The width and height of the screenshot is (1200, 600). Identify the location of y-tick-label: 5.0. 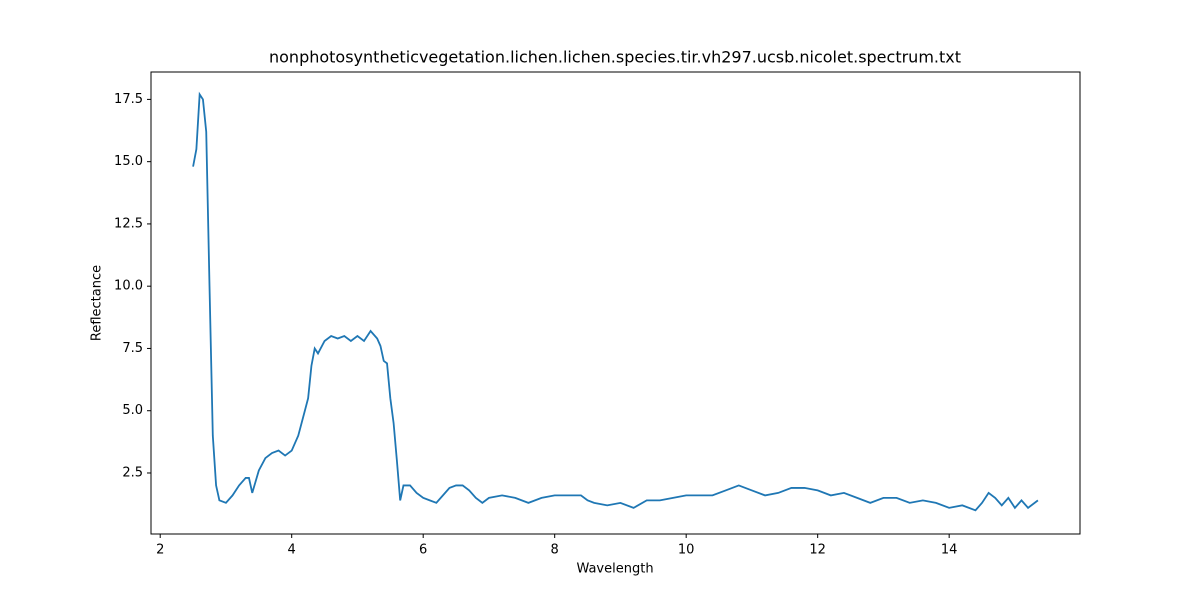
(132, 410).